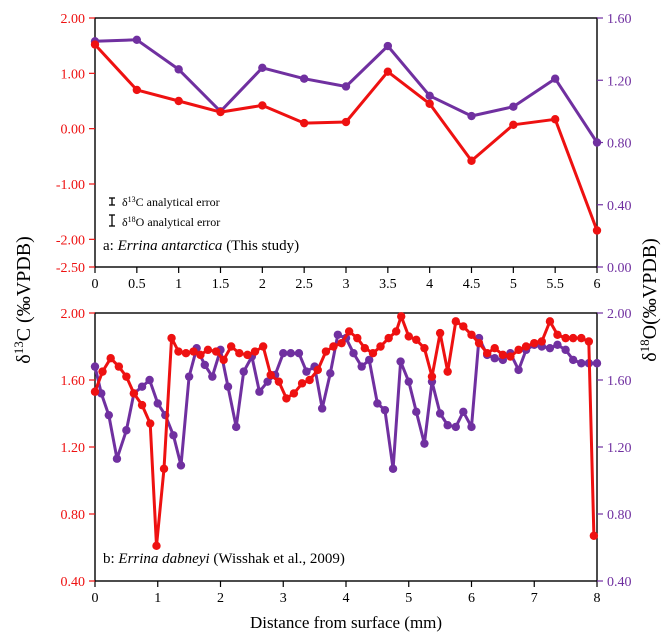  What do you see at coordinates (70, 268) in the screenshot?
I see `left-y-tick-label: -2.50` at bounding box center [70, 268].